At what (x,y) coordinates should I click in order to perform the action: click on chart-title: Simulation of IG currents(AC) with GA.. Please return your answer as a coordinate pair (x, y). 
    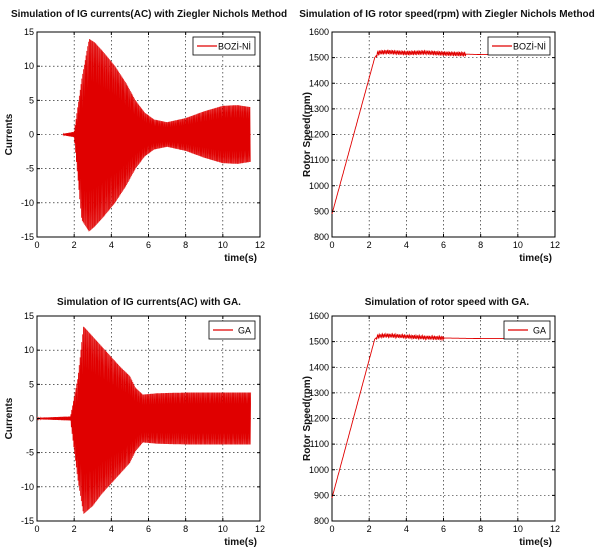
    Looking at the image, I should click on (149, 302).